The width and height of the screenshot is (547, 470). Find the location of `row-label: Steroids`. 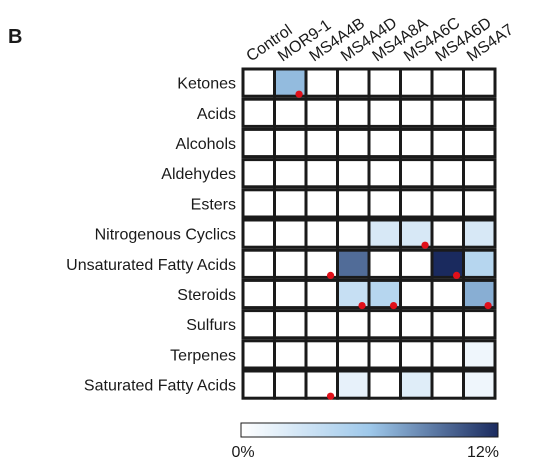

row-label: Steroids is located at coordinates (206, 295).